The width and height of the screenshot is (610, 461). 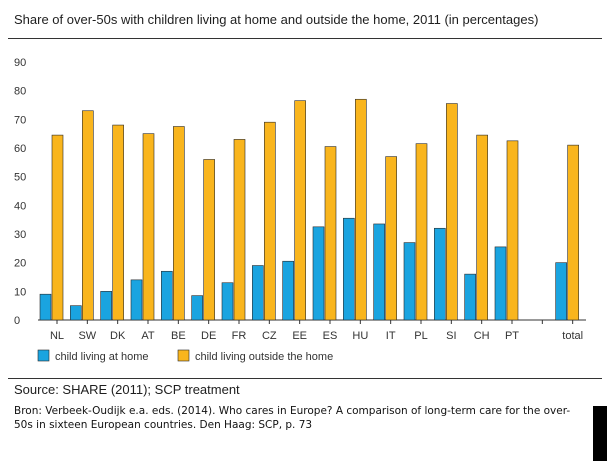 What do you see at coordinates (20, 264) in the screenshot?
I see `y-tick-label: 20` at bounding box center [20, 264].